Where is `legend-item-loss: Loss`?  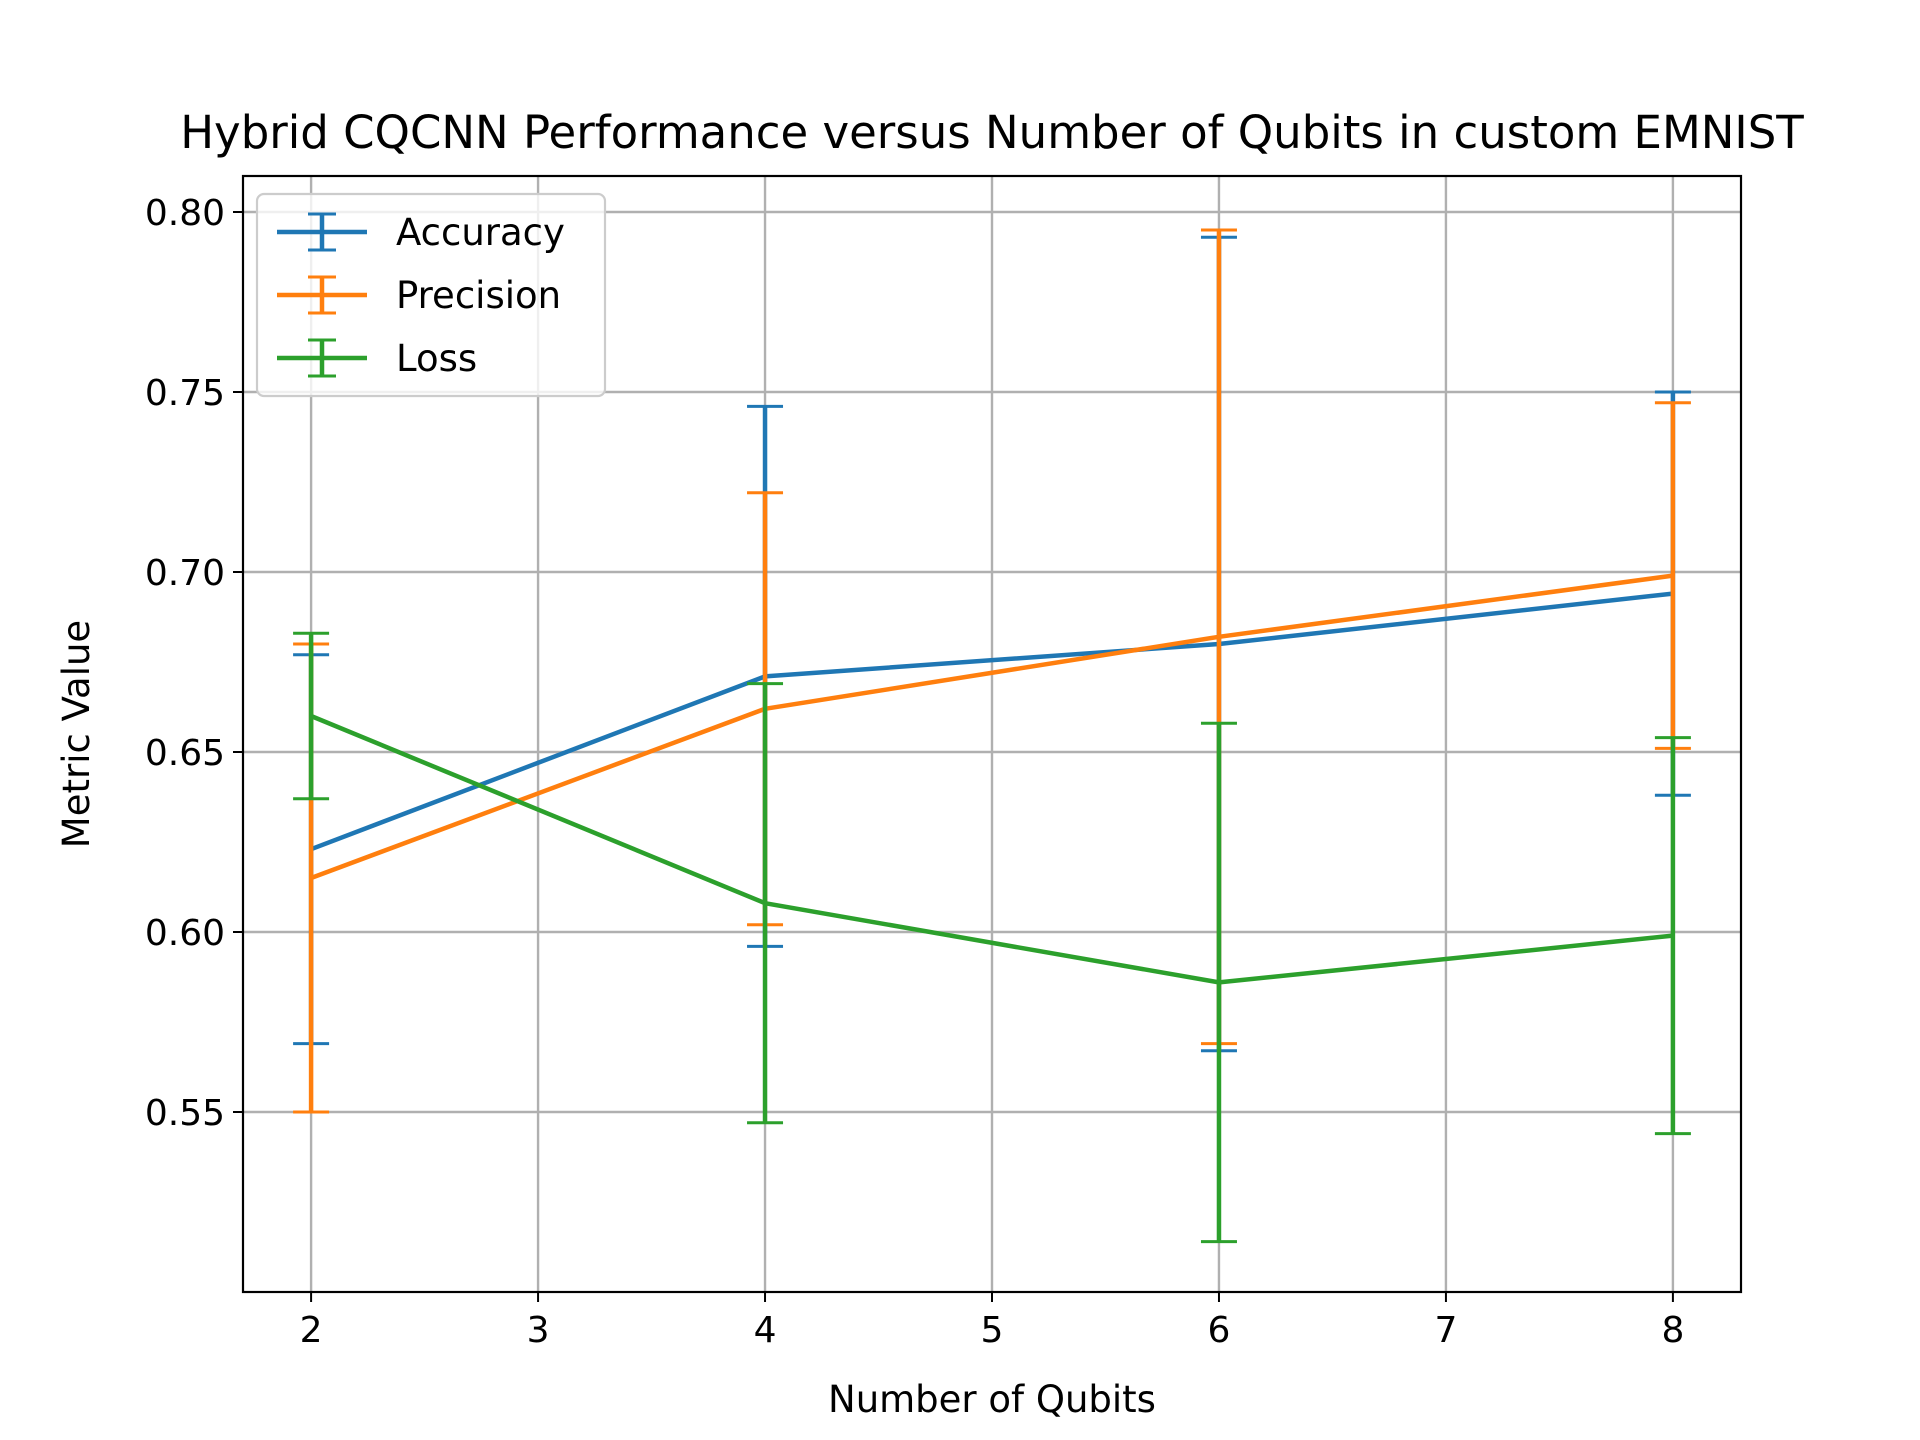 legend-item-loss: Loss is located at coordinates (377, 358).